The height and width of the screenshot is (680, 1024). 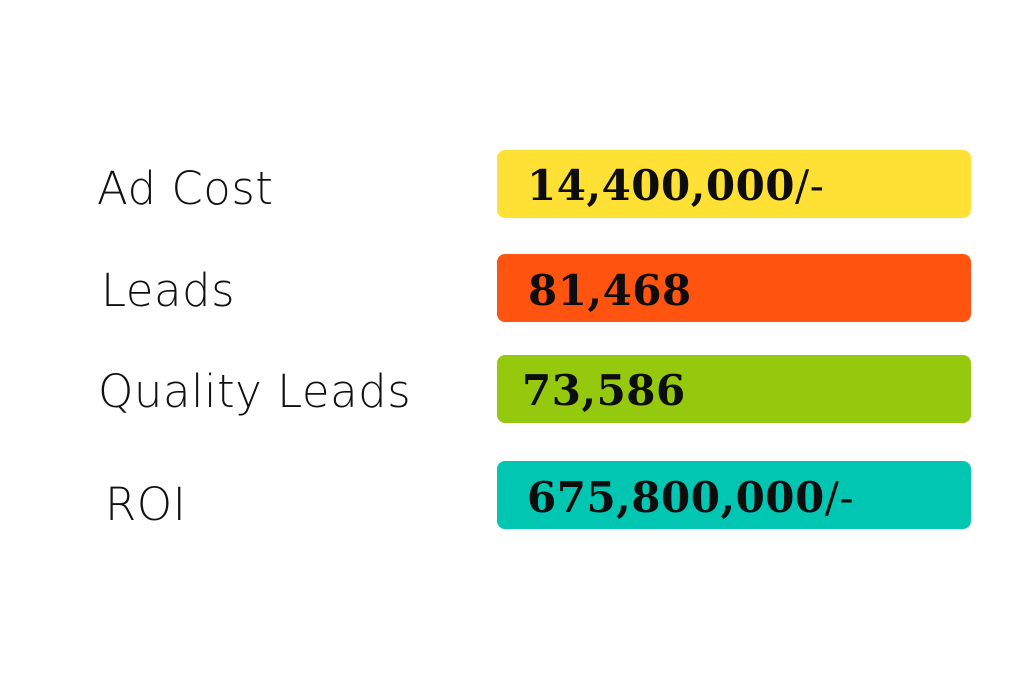 I want to click on ad-cost-label: Ad Cost, so click(x=185, y=188).